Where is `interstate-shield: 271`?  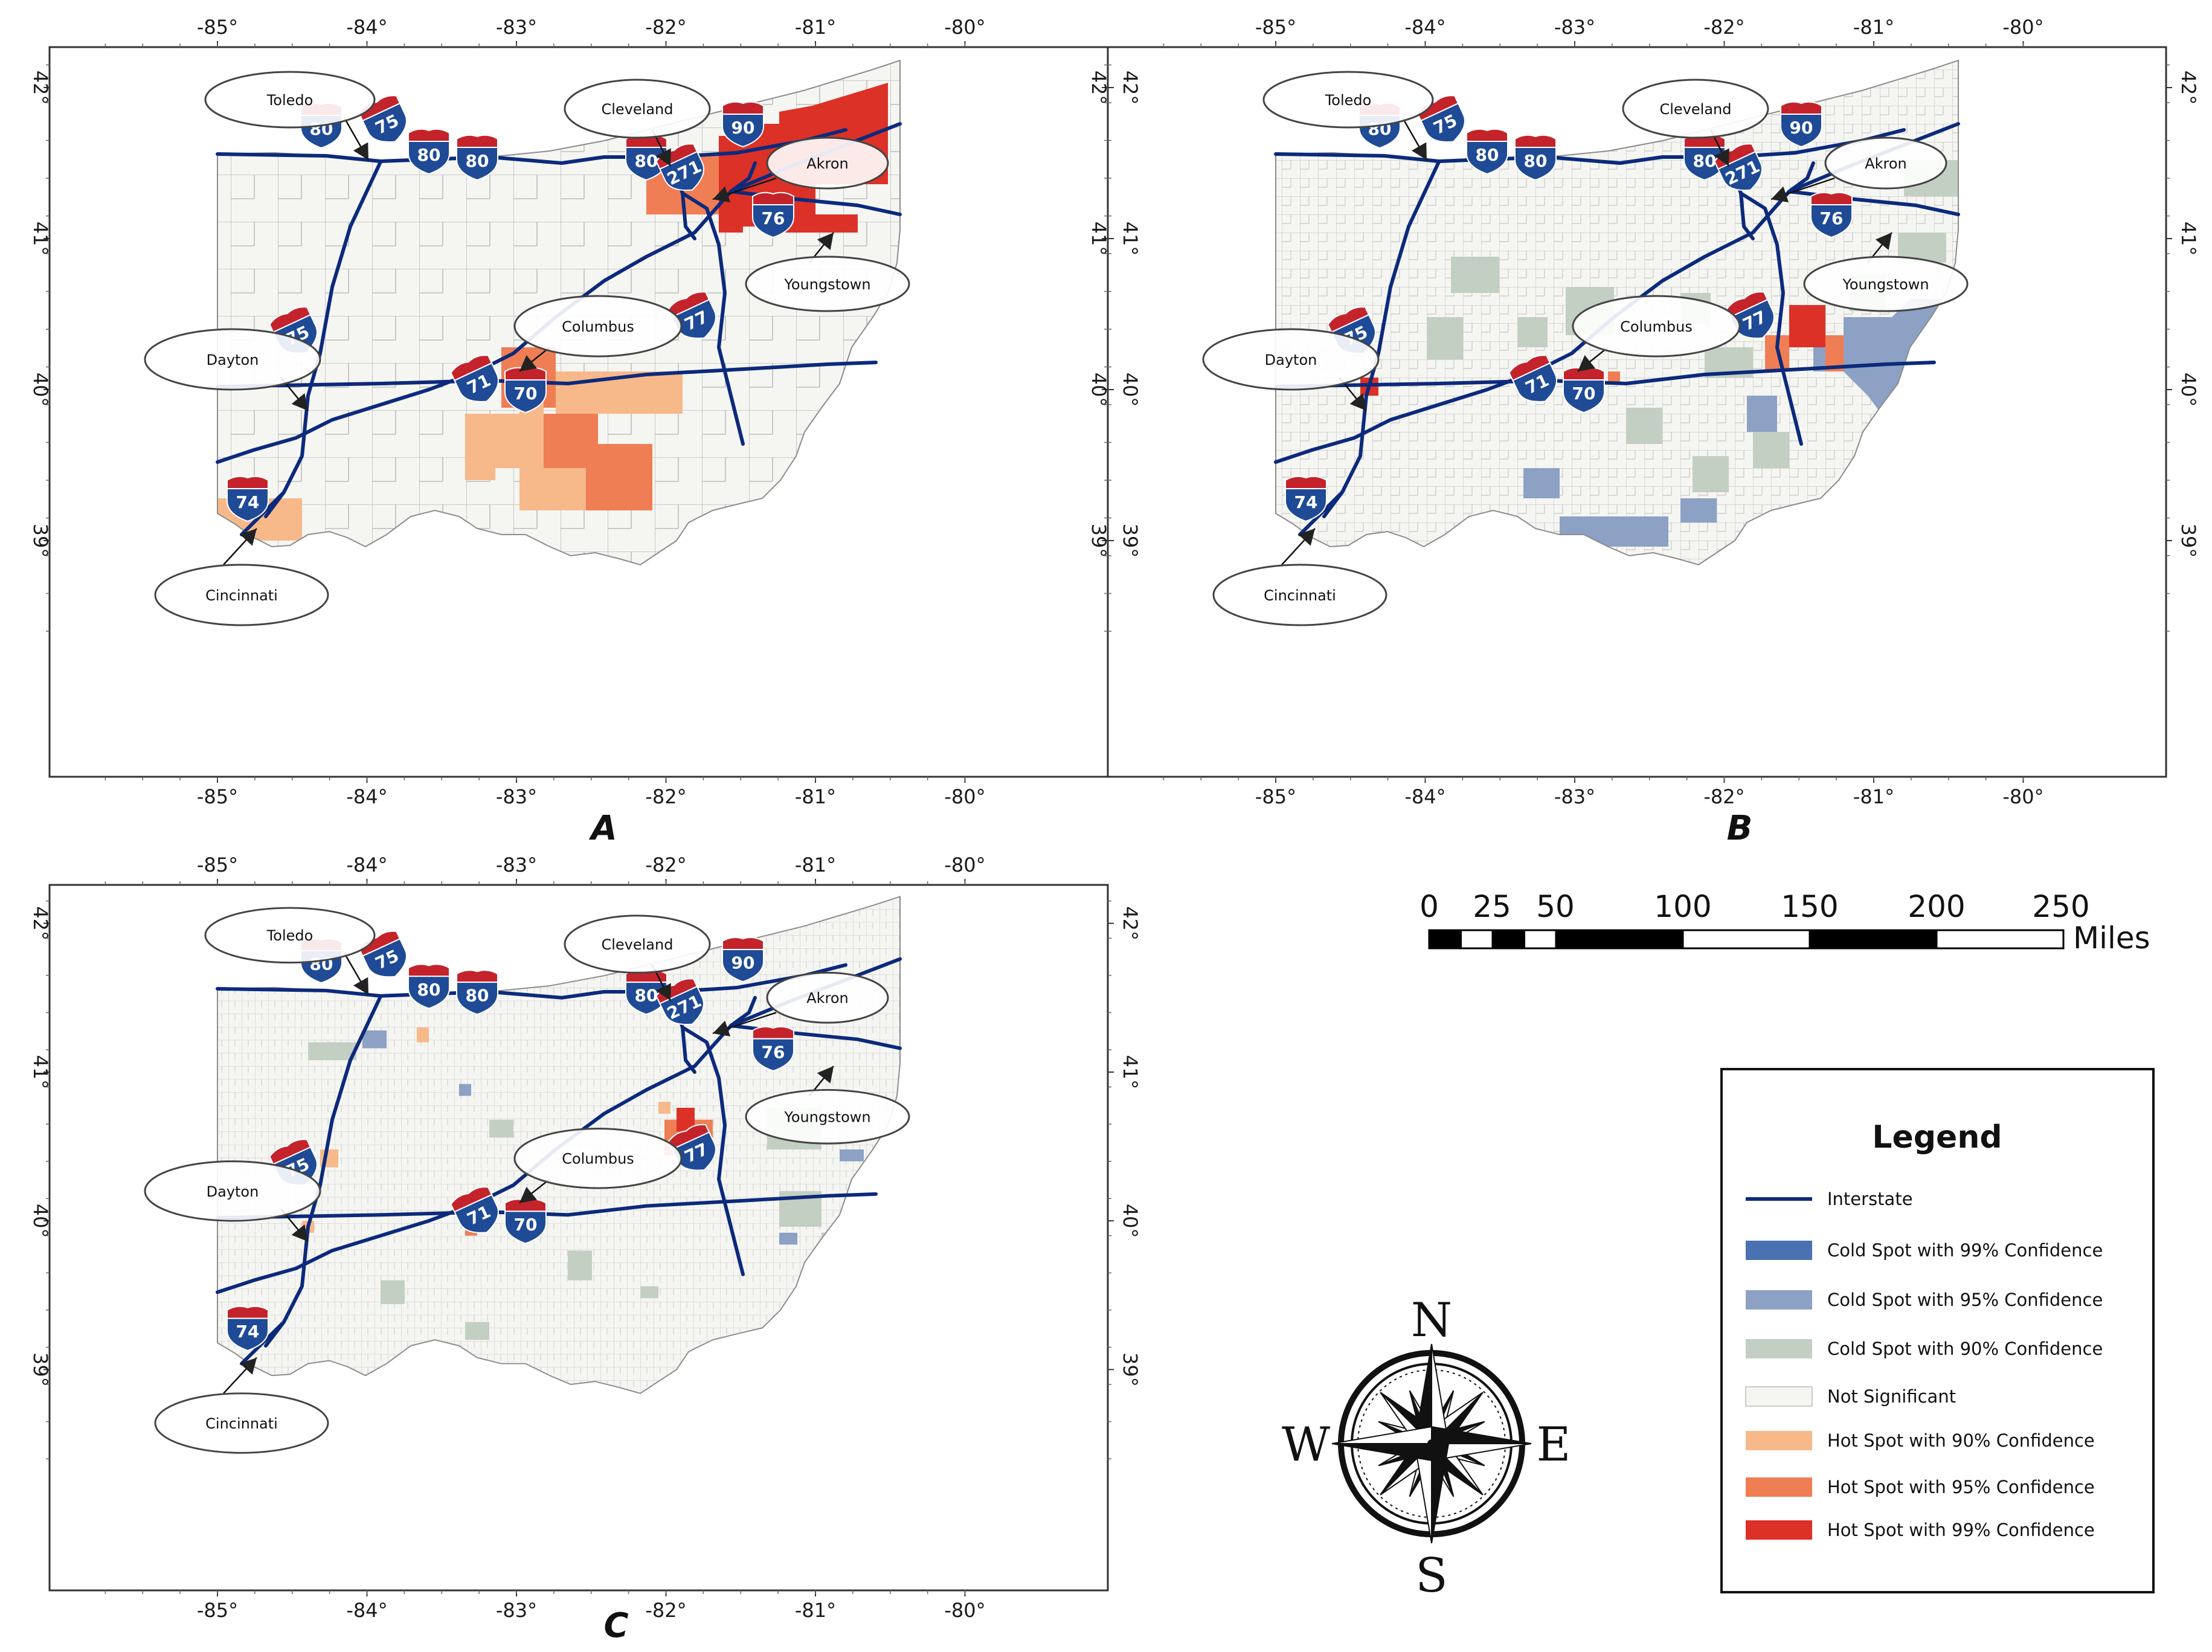
interstate-shield: 271 is located at coordinates (679, 1002).